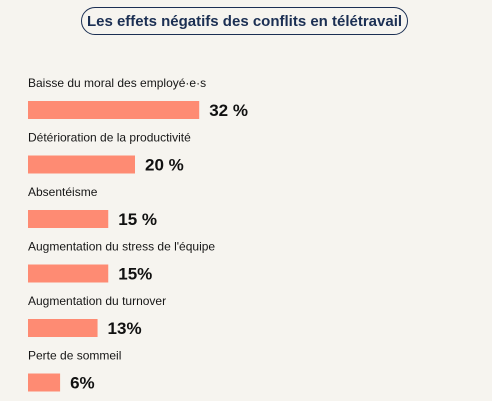 This screenshot has width=492, height=401. I want to click on value-label: 15%, so click(135, 274).